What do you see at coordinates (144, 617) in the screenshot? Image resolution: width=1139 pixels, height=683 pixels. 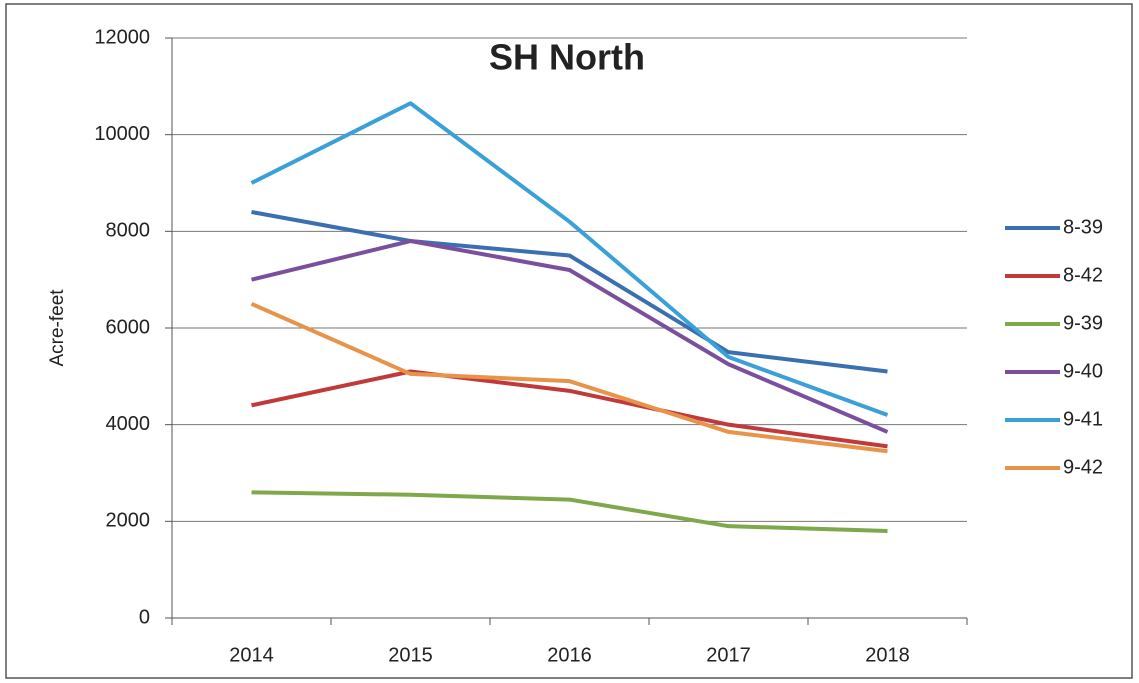 I see `y-tick-label: 0` at bounding box center [144, 617].